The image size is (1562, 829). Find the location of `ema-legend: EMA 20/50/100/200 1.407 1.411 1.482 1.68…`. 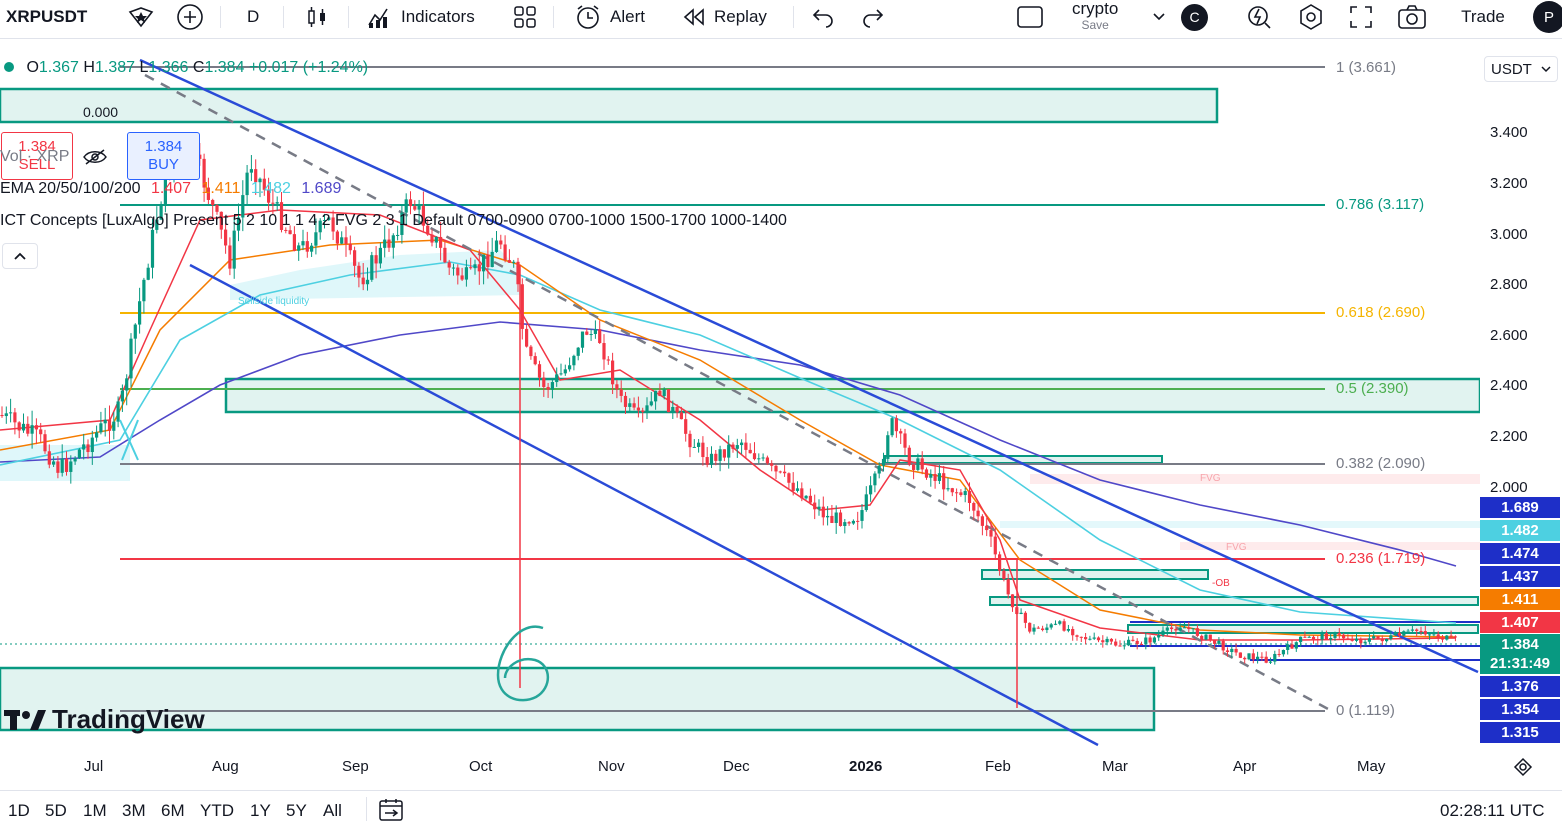

ema-legend: EMA 20/50/100/200 1.407 1.411 1.482 1.68… is located at coordinates (170, 189).